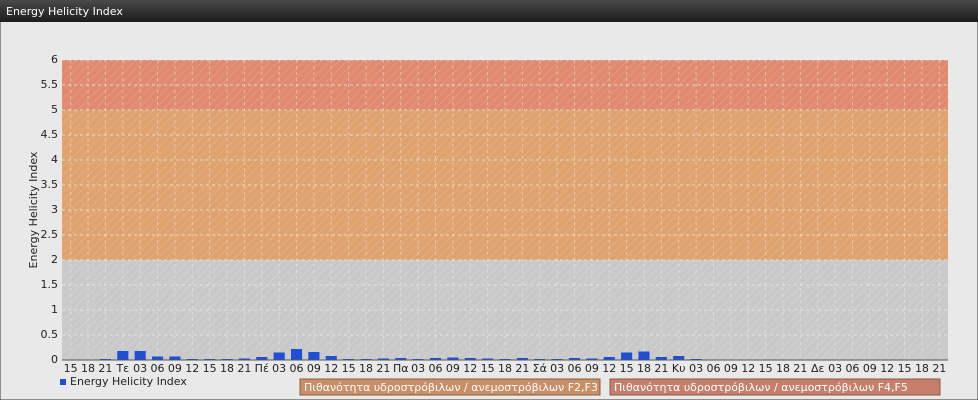 The height and width of the screenshot is (400, 978). Describe the element at coordinates (54, 109) in the screenshot. I see `y-tick-label: 5` at that location.